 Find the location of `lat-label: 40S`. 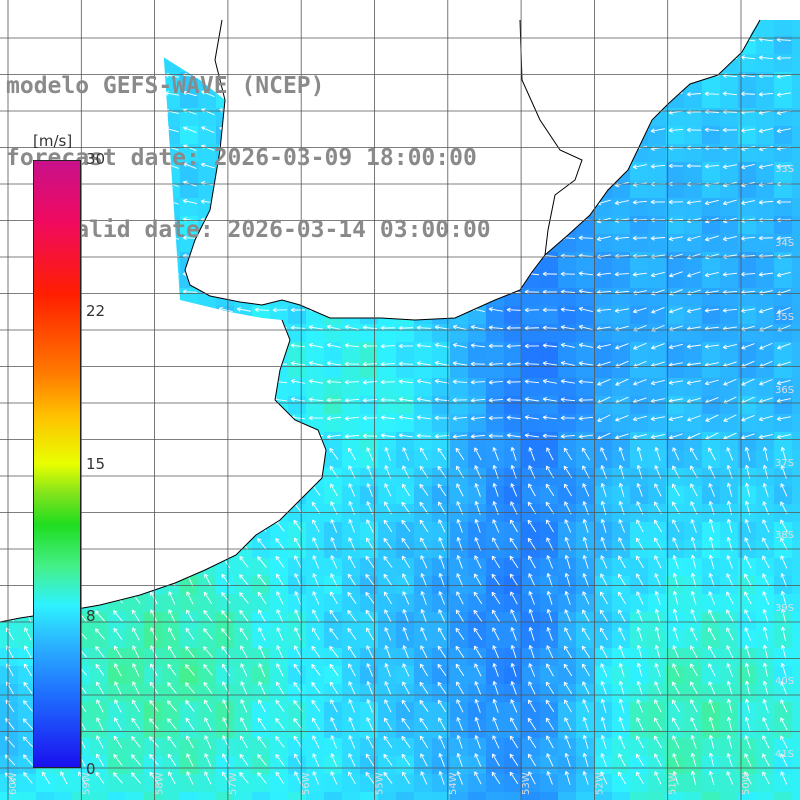

lat-label: 40S is located at coordinates (784, 681).